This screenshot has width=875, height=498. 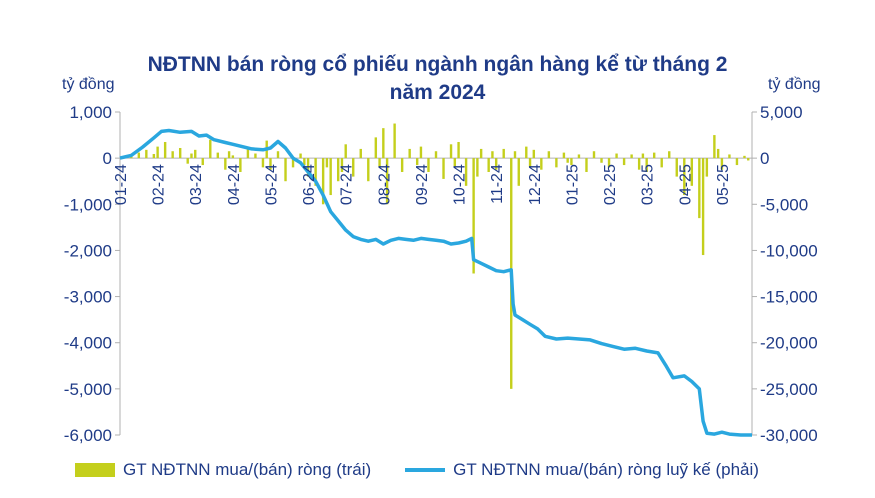 What do you see at coordinates (781, 112) in the screenshot?
I see `right-tick-label: 5,000` at bounding box center [781, 112].